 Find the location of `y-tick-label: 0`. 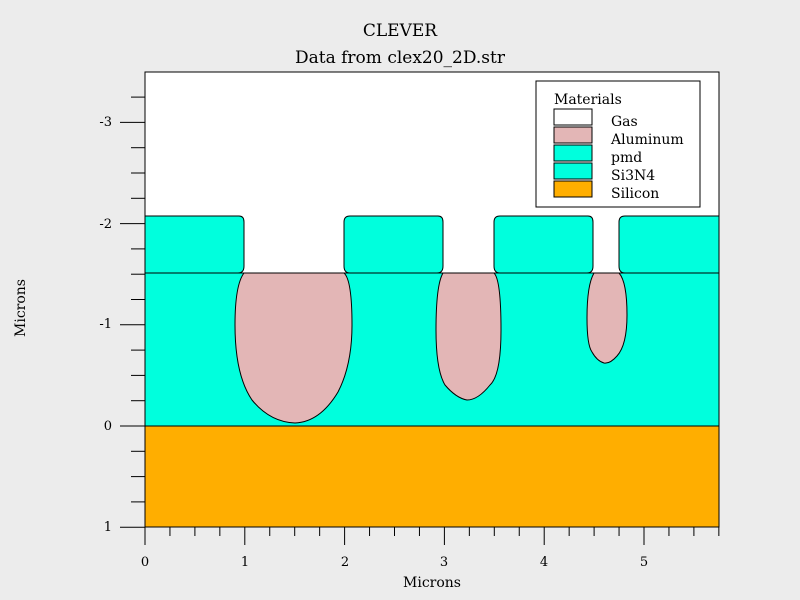

y-tick-label: 0 is located at coordinates (108, 426).